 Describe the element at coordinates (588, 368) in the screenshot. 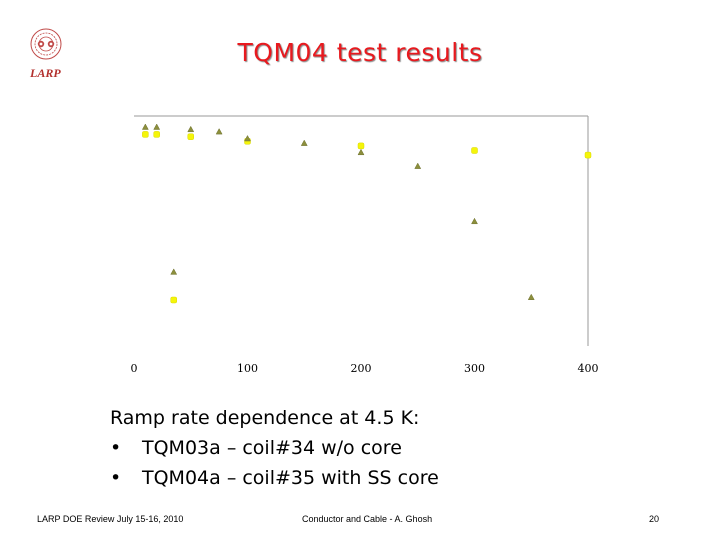

I see `x-tick-label: 400` at that location.